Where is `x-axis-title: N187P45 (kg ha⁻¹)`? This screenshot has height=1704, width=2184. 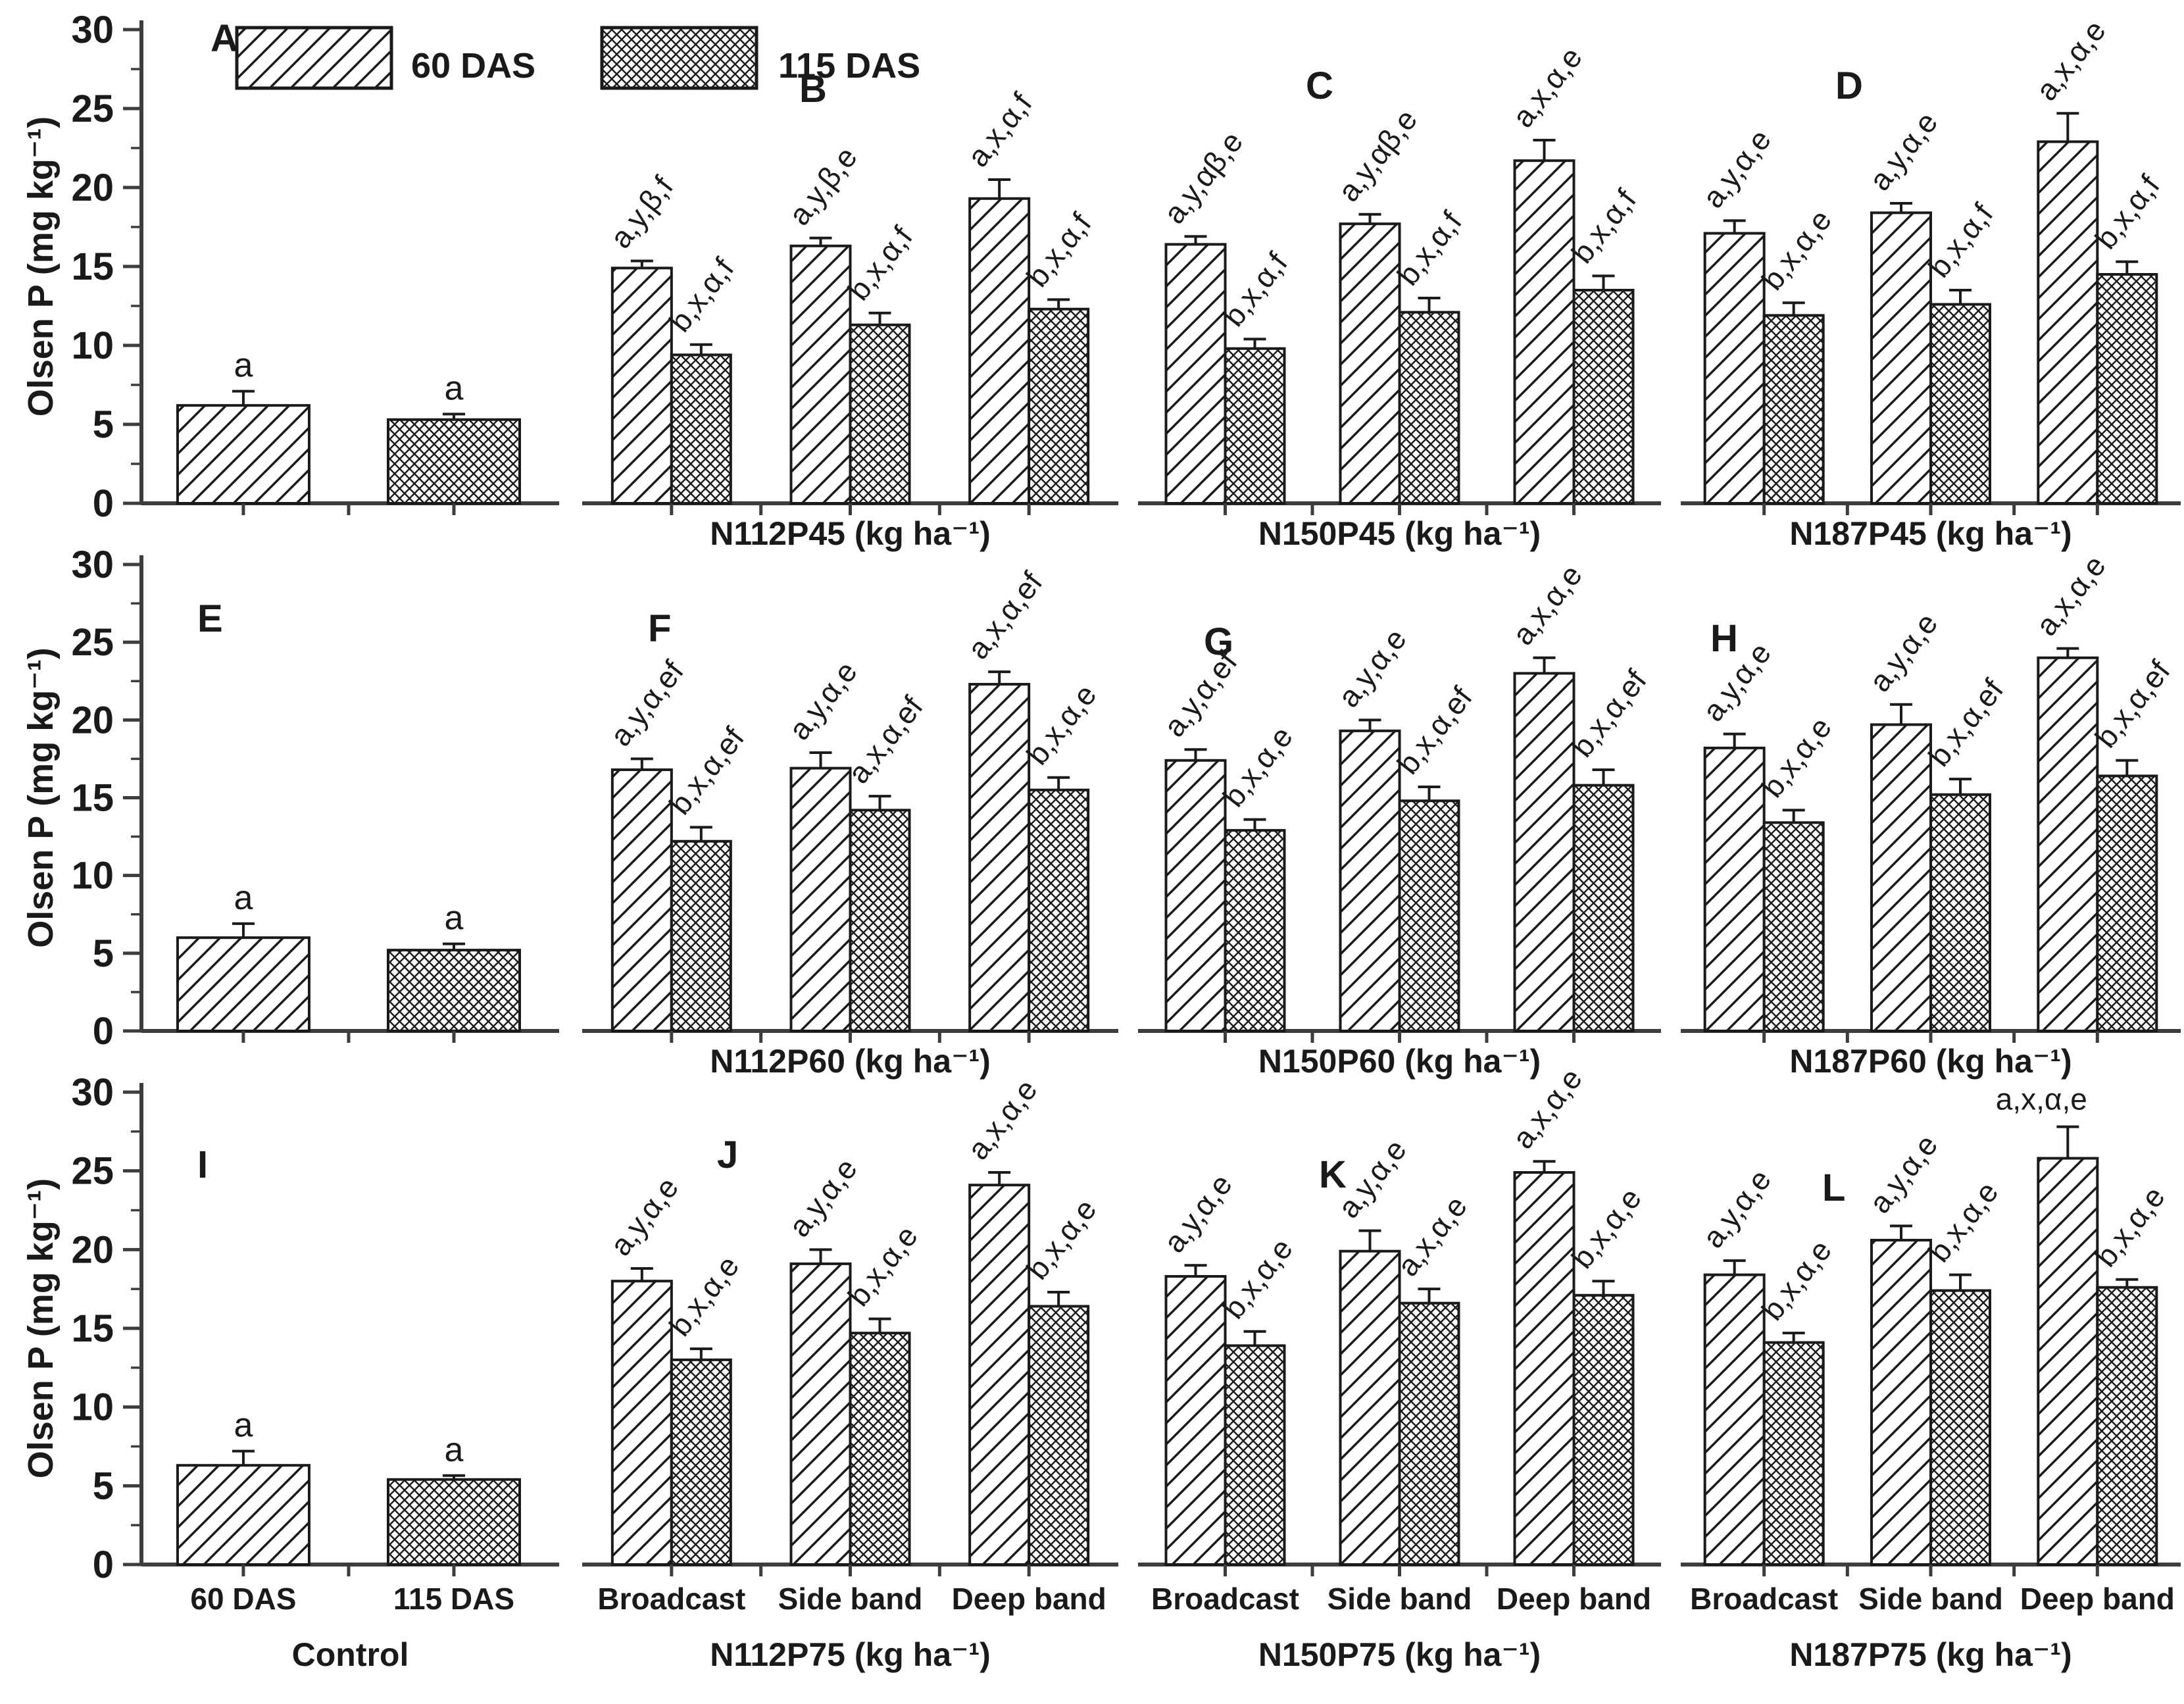 x-axis-title: N187P45 (kg ha⁻¹) is located at coordinates (1930, 533).